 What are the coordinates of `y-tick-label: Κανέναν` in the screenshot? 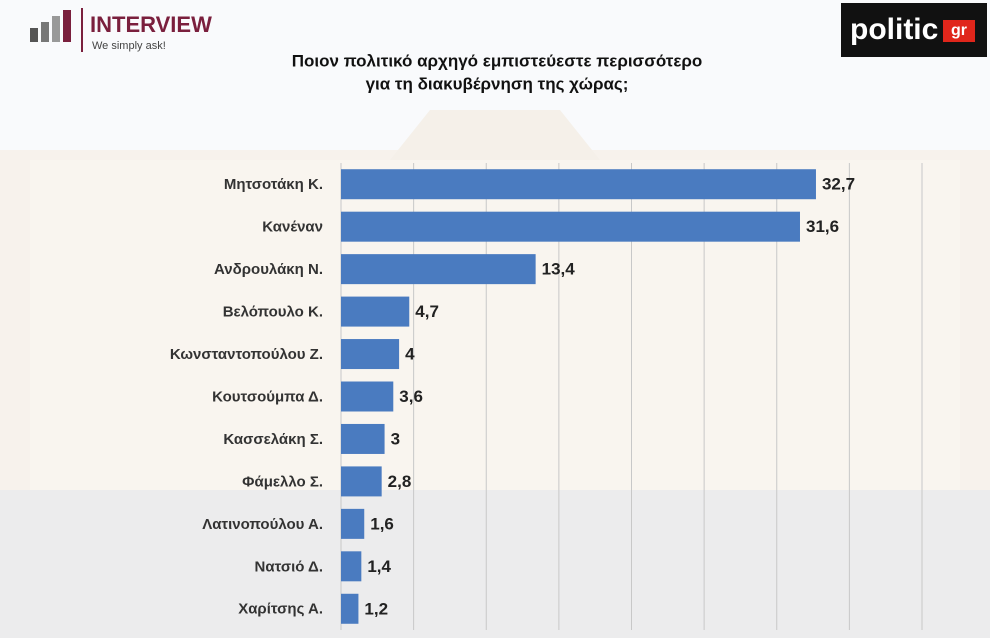 It's located at (292, 227).